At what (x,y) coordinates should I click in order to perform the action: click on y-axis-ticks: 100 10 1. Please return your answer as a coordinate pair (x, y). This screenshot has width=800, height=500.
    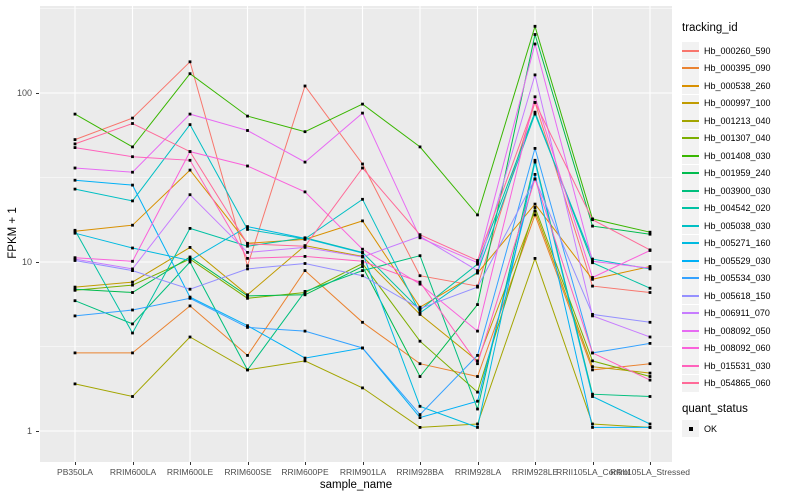
    Looking at the image, I should click on (20, 234).